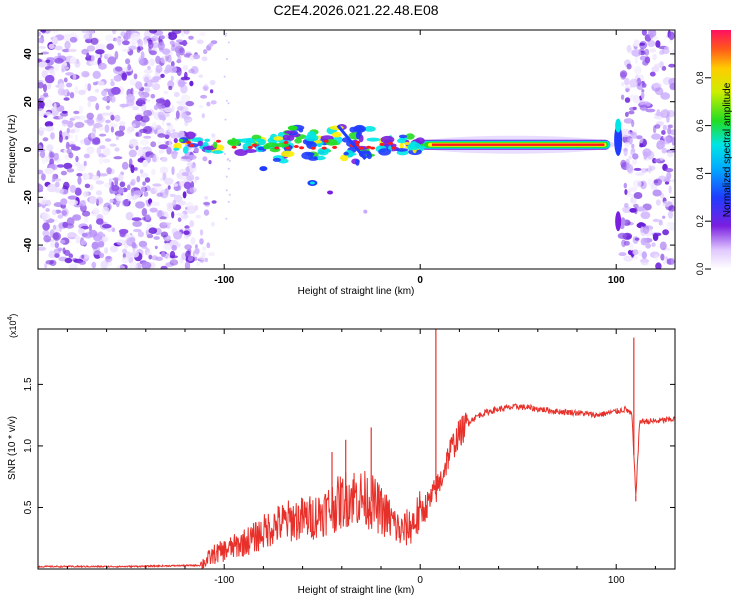  Describe the element at coordinates (618, 221) in the screenshot. I see `spectrogram-burst` at that location.